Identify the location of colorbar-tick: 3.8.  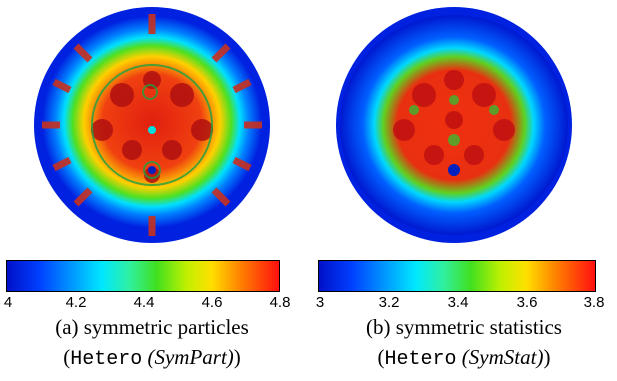
(594, 302).